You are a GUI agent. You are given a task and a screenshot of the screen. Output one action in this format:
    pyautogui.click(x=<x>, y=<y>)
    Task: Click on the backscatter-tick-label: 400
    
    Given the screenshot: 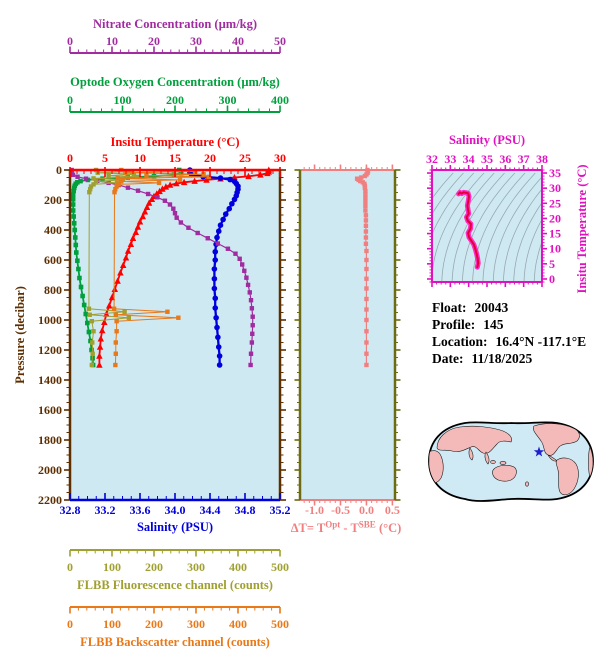 What is the action you would take?
    pyautogui.click(x=238, y=624)
    